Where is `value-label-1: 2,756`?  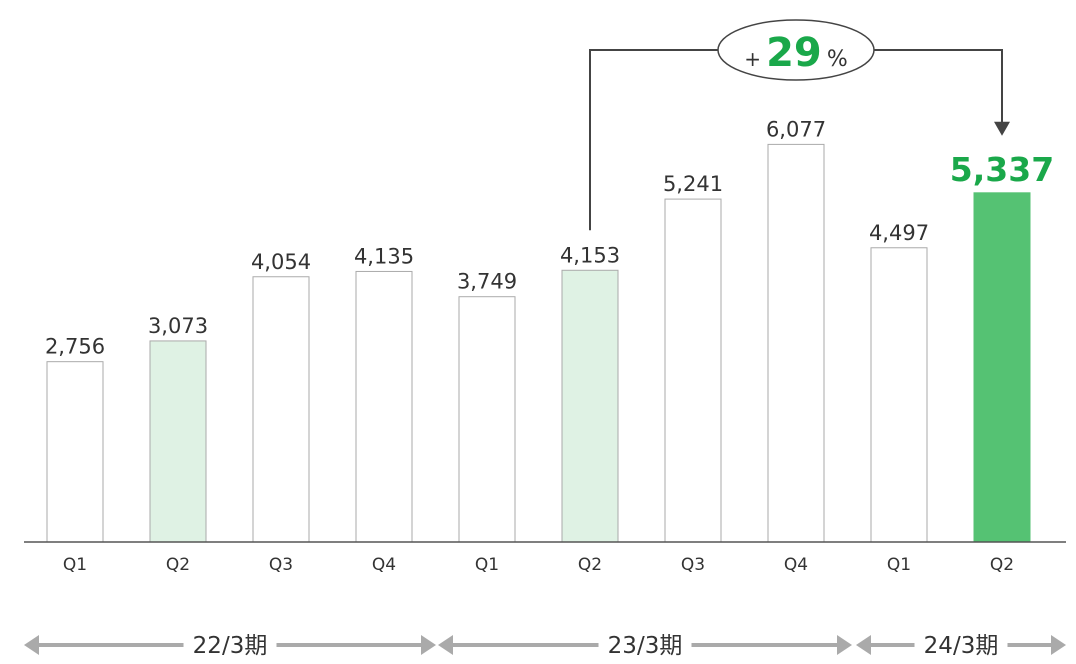 value-label-1: 2,756 is located at coordinates (75, 347).